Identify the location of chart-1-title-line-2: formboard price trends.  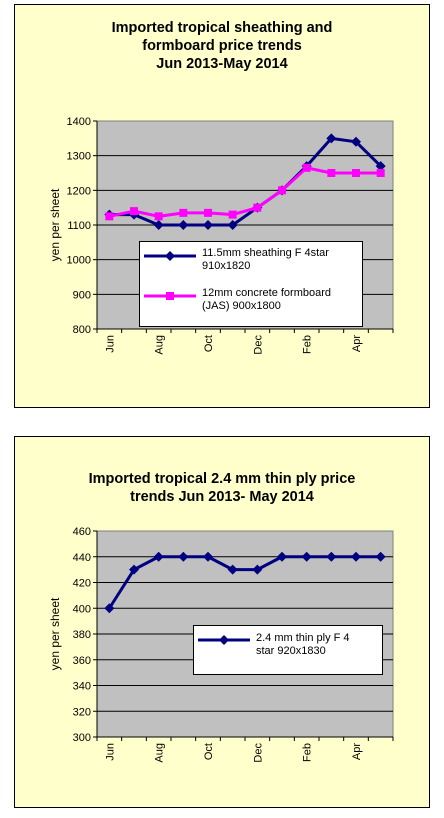
(222, 46).